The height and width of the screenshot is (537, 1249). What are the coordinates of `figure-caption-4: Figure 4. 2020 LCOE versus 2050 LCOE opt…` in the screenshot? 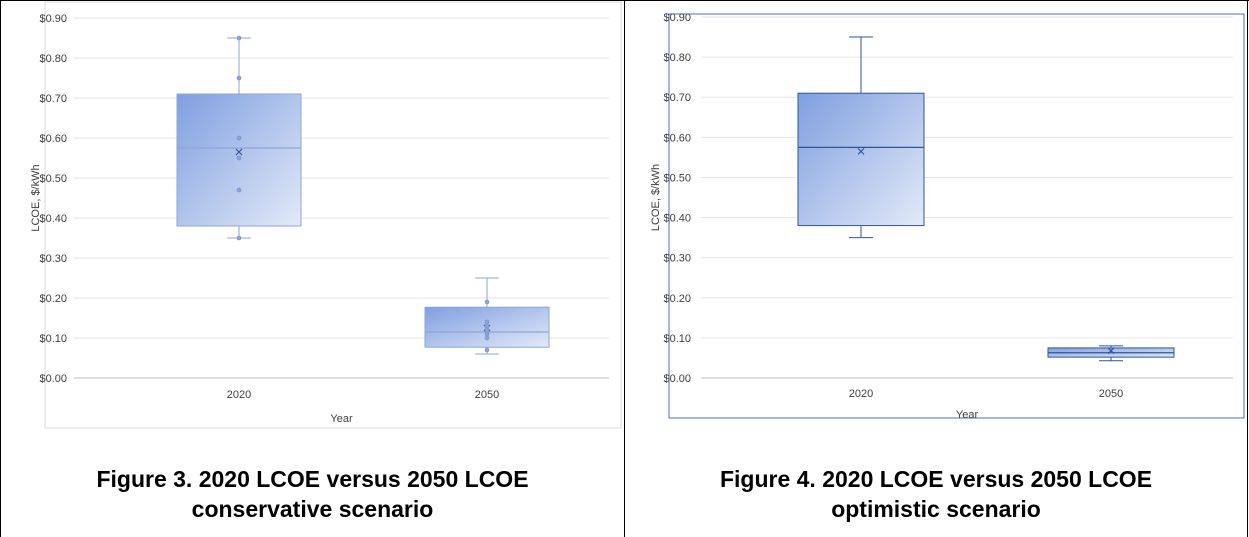 It's located at (936, 494).